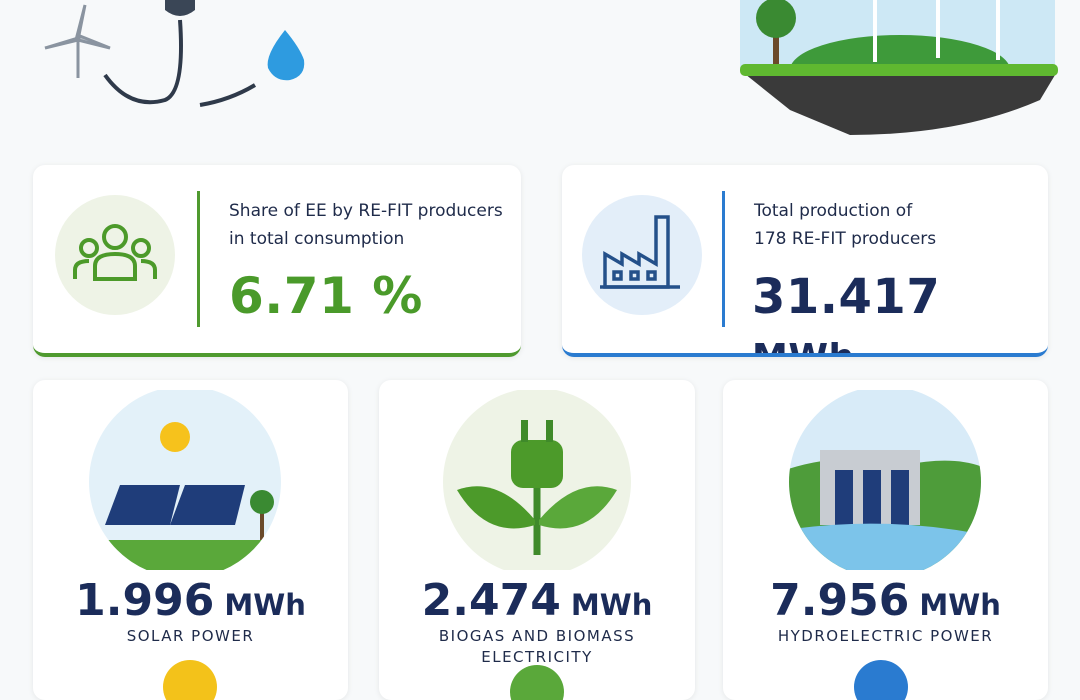  I want to click on solar-illustration, so click(185, 480).